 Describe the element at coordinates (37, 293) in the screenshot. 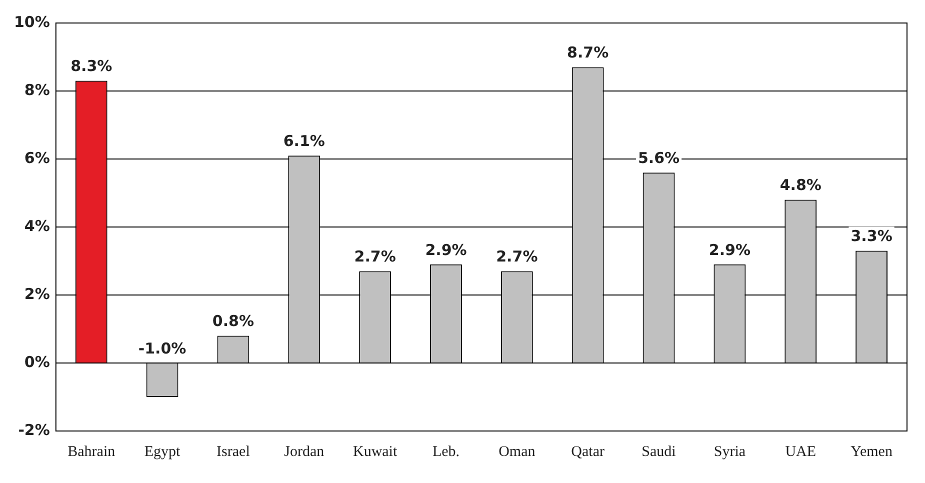

I see `y-tick-label: 2%` at that location.